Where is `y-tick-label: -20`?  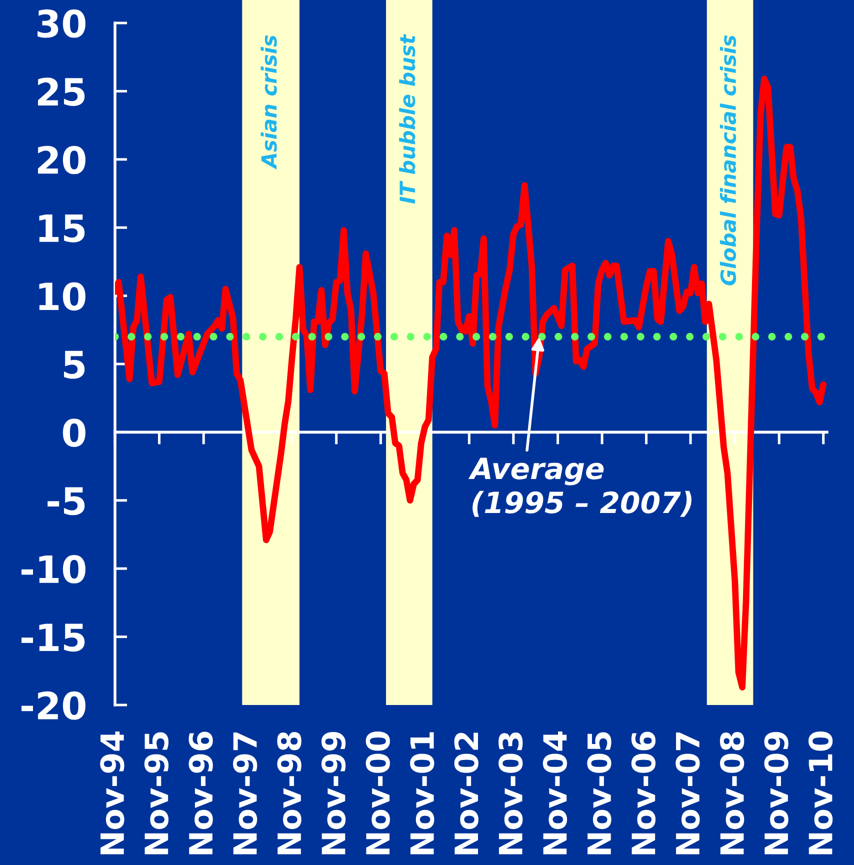 y-tick-label: -20 is located at coordinates (54, 705).